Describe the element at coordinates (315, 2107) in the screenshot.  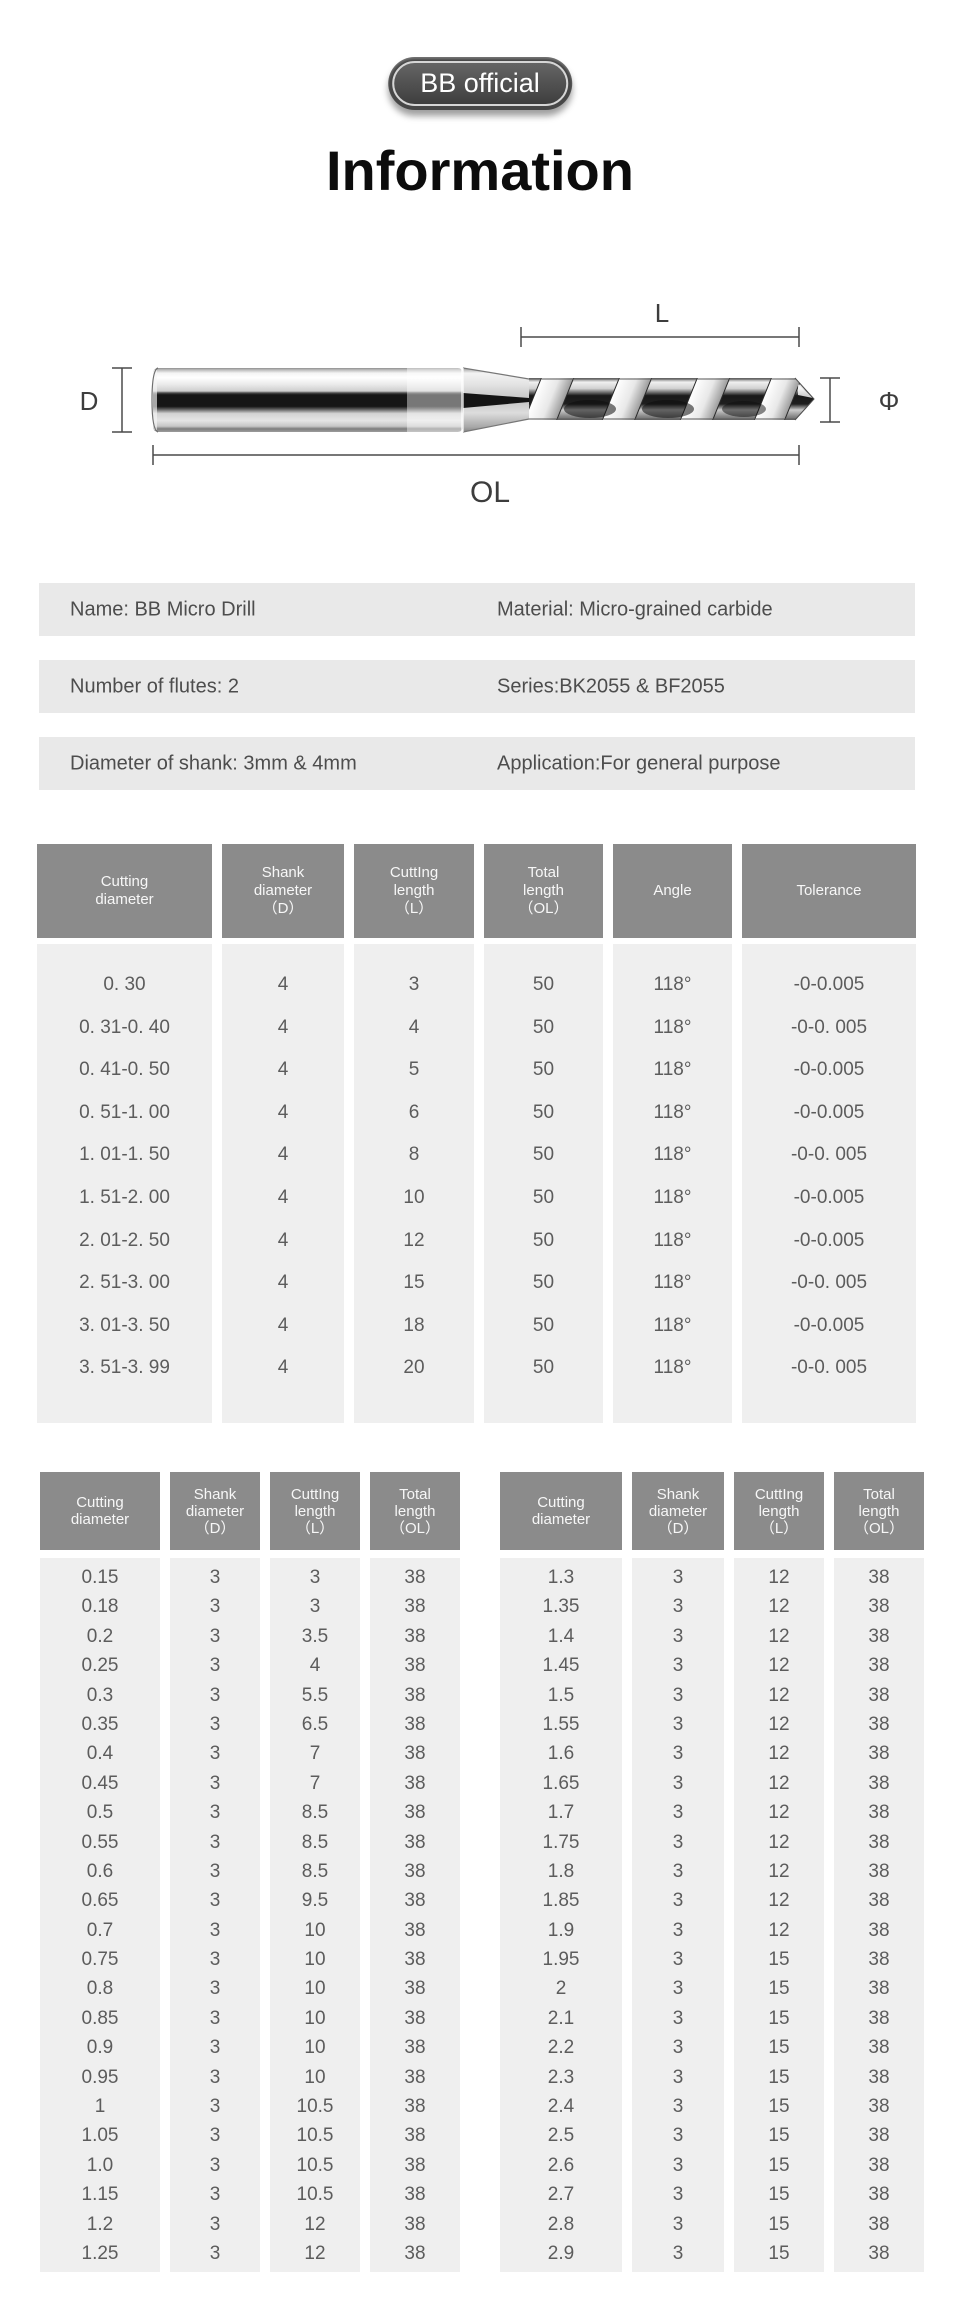
I see `table-cell: 10.5` at that location.